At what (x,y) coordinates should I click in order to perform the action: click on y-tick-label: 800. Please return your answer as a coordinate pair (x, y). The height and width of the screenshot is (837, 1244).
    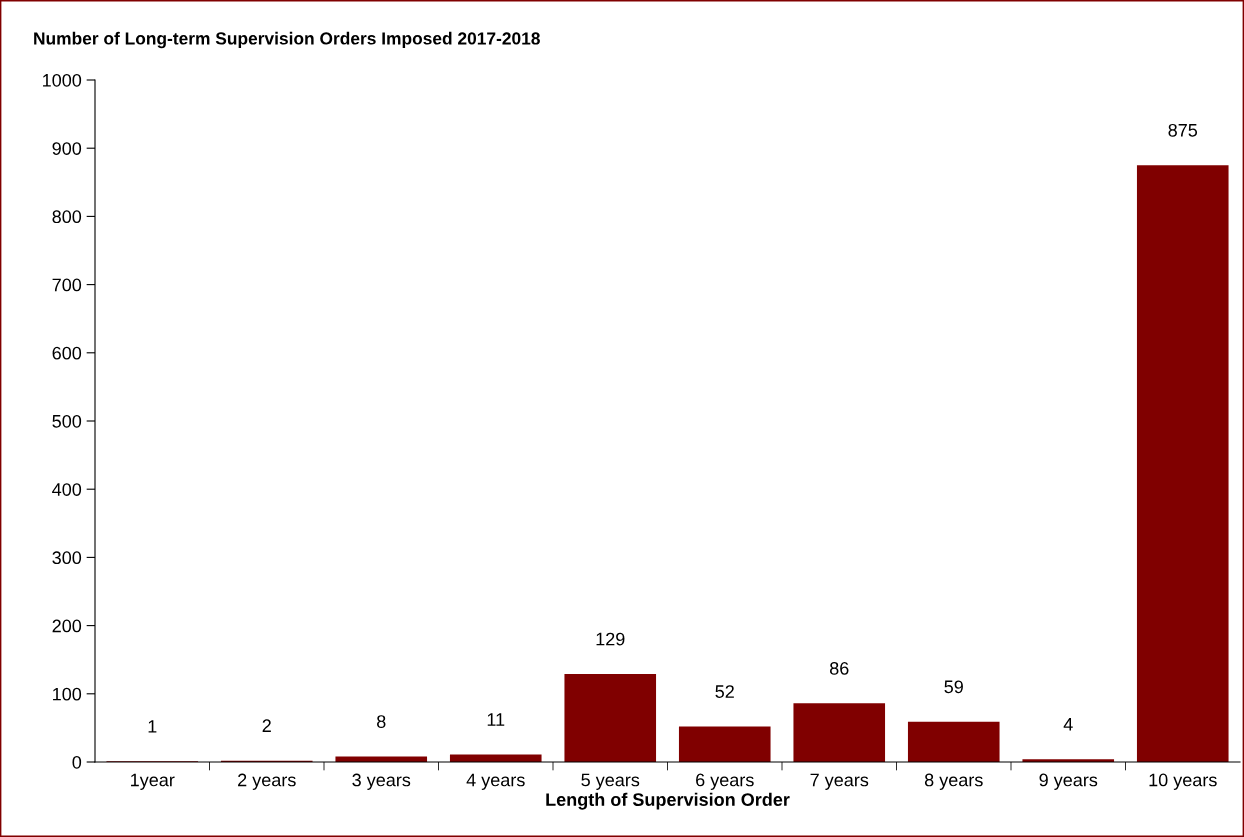
    Looking at the image, I should click on (67, 217).